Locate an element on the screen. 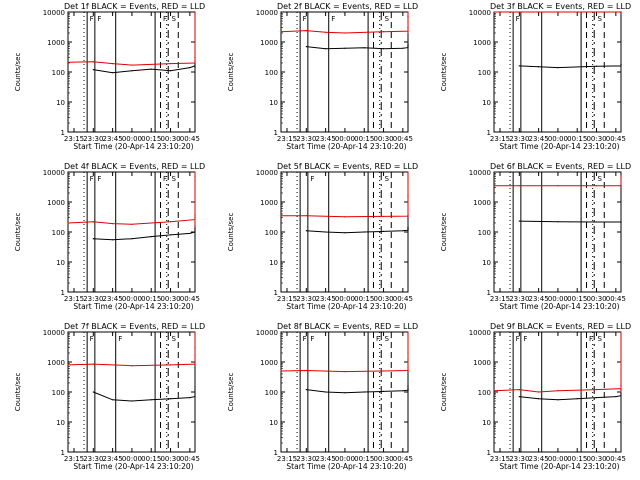  panel-title: Det 7f BLACK = Events, RED = LLD is located at coordinates (134, 326).